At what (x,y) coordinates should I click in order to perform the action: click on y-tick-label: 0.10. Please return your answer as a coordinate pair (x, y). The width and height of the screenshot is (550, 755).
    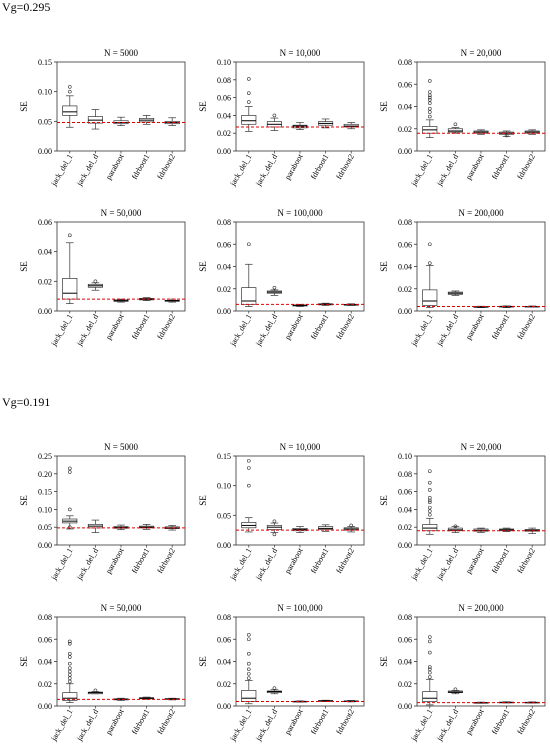
    Looking at the image, I should click on (45, 92).